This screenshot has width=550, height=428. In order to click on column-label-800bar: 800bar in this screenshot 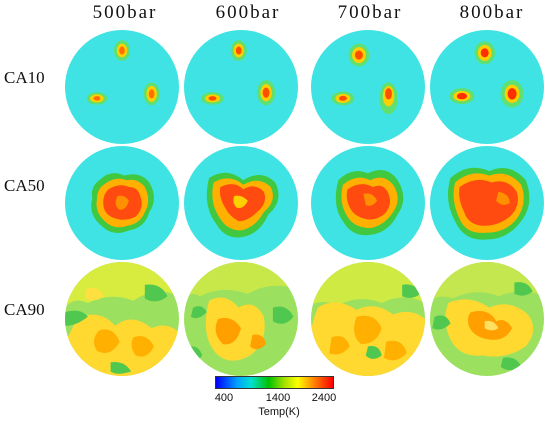, I will do `click(492, 12)`.